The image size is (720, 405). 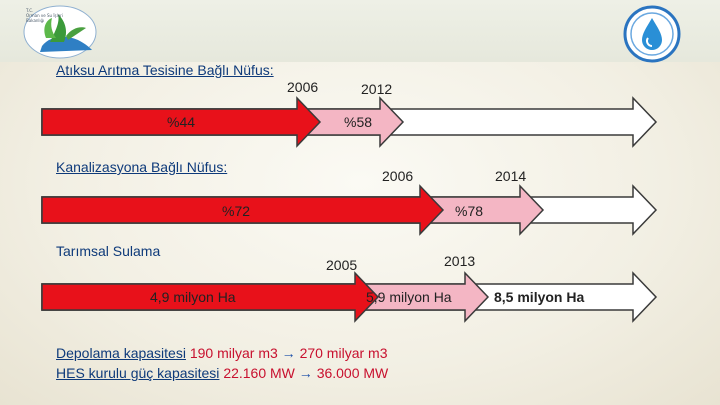 I want to click on arrow-atiksu-start-fill, so click(x=181, y=122).